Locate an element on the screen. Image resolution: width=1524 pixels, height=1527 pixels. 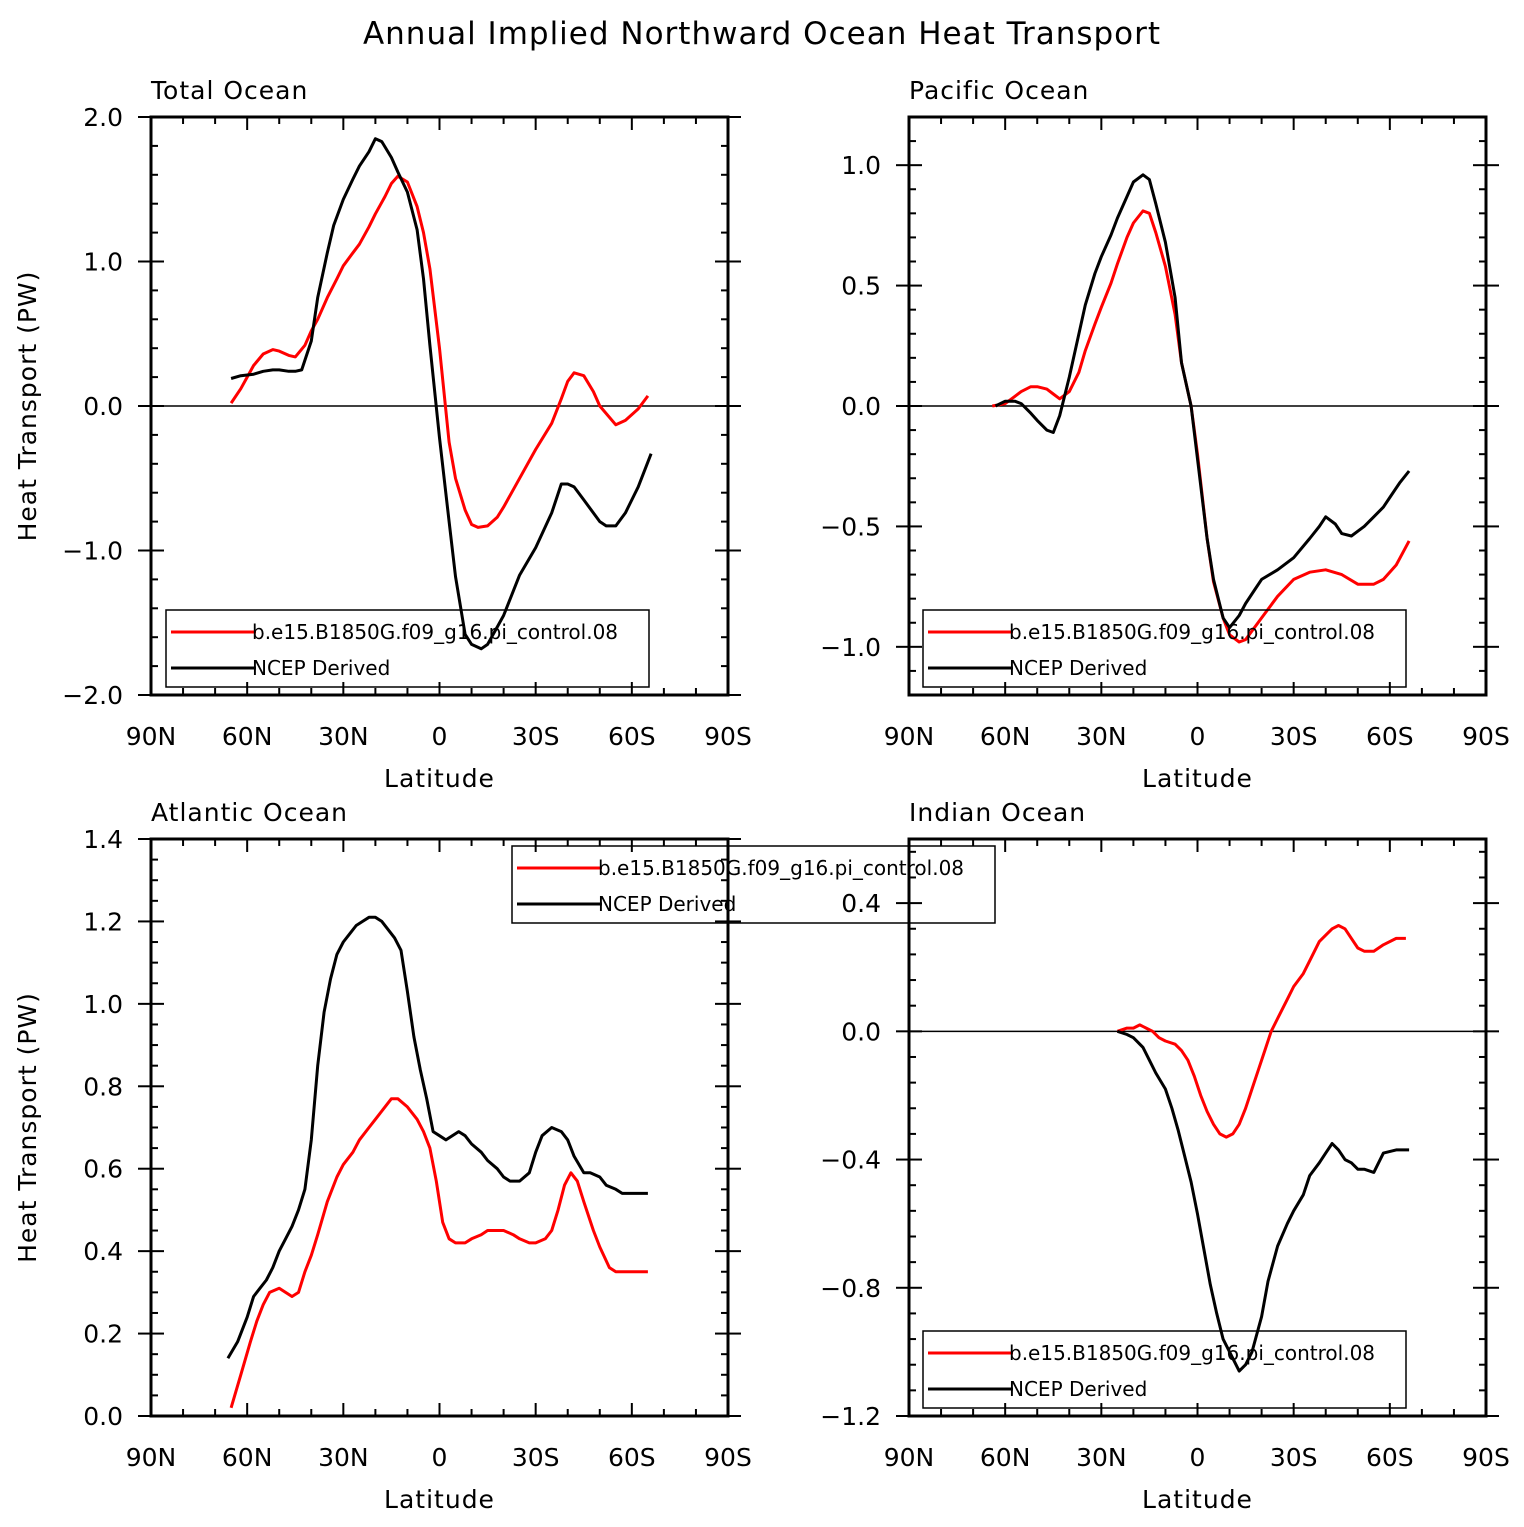
y-tick-label: 1.2 is located at coordinates (103, 921).